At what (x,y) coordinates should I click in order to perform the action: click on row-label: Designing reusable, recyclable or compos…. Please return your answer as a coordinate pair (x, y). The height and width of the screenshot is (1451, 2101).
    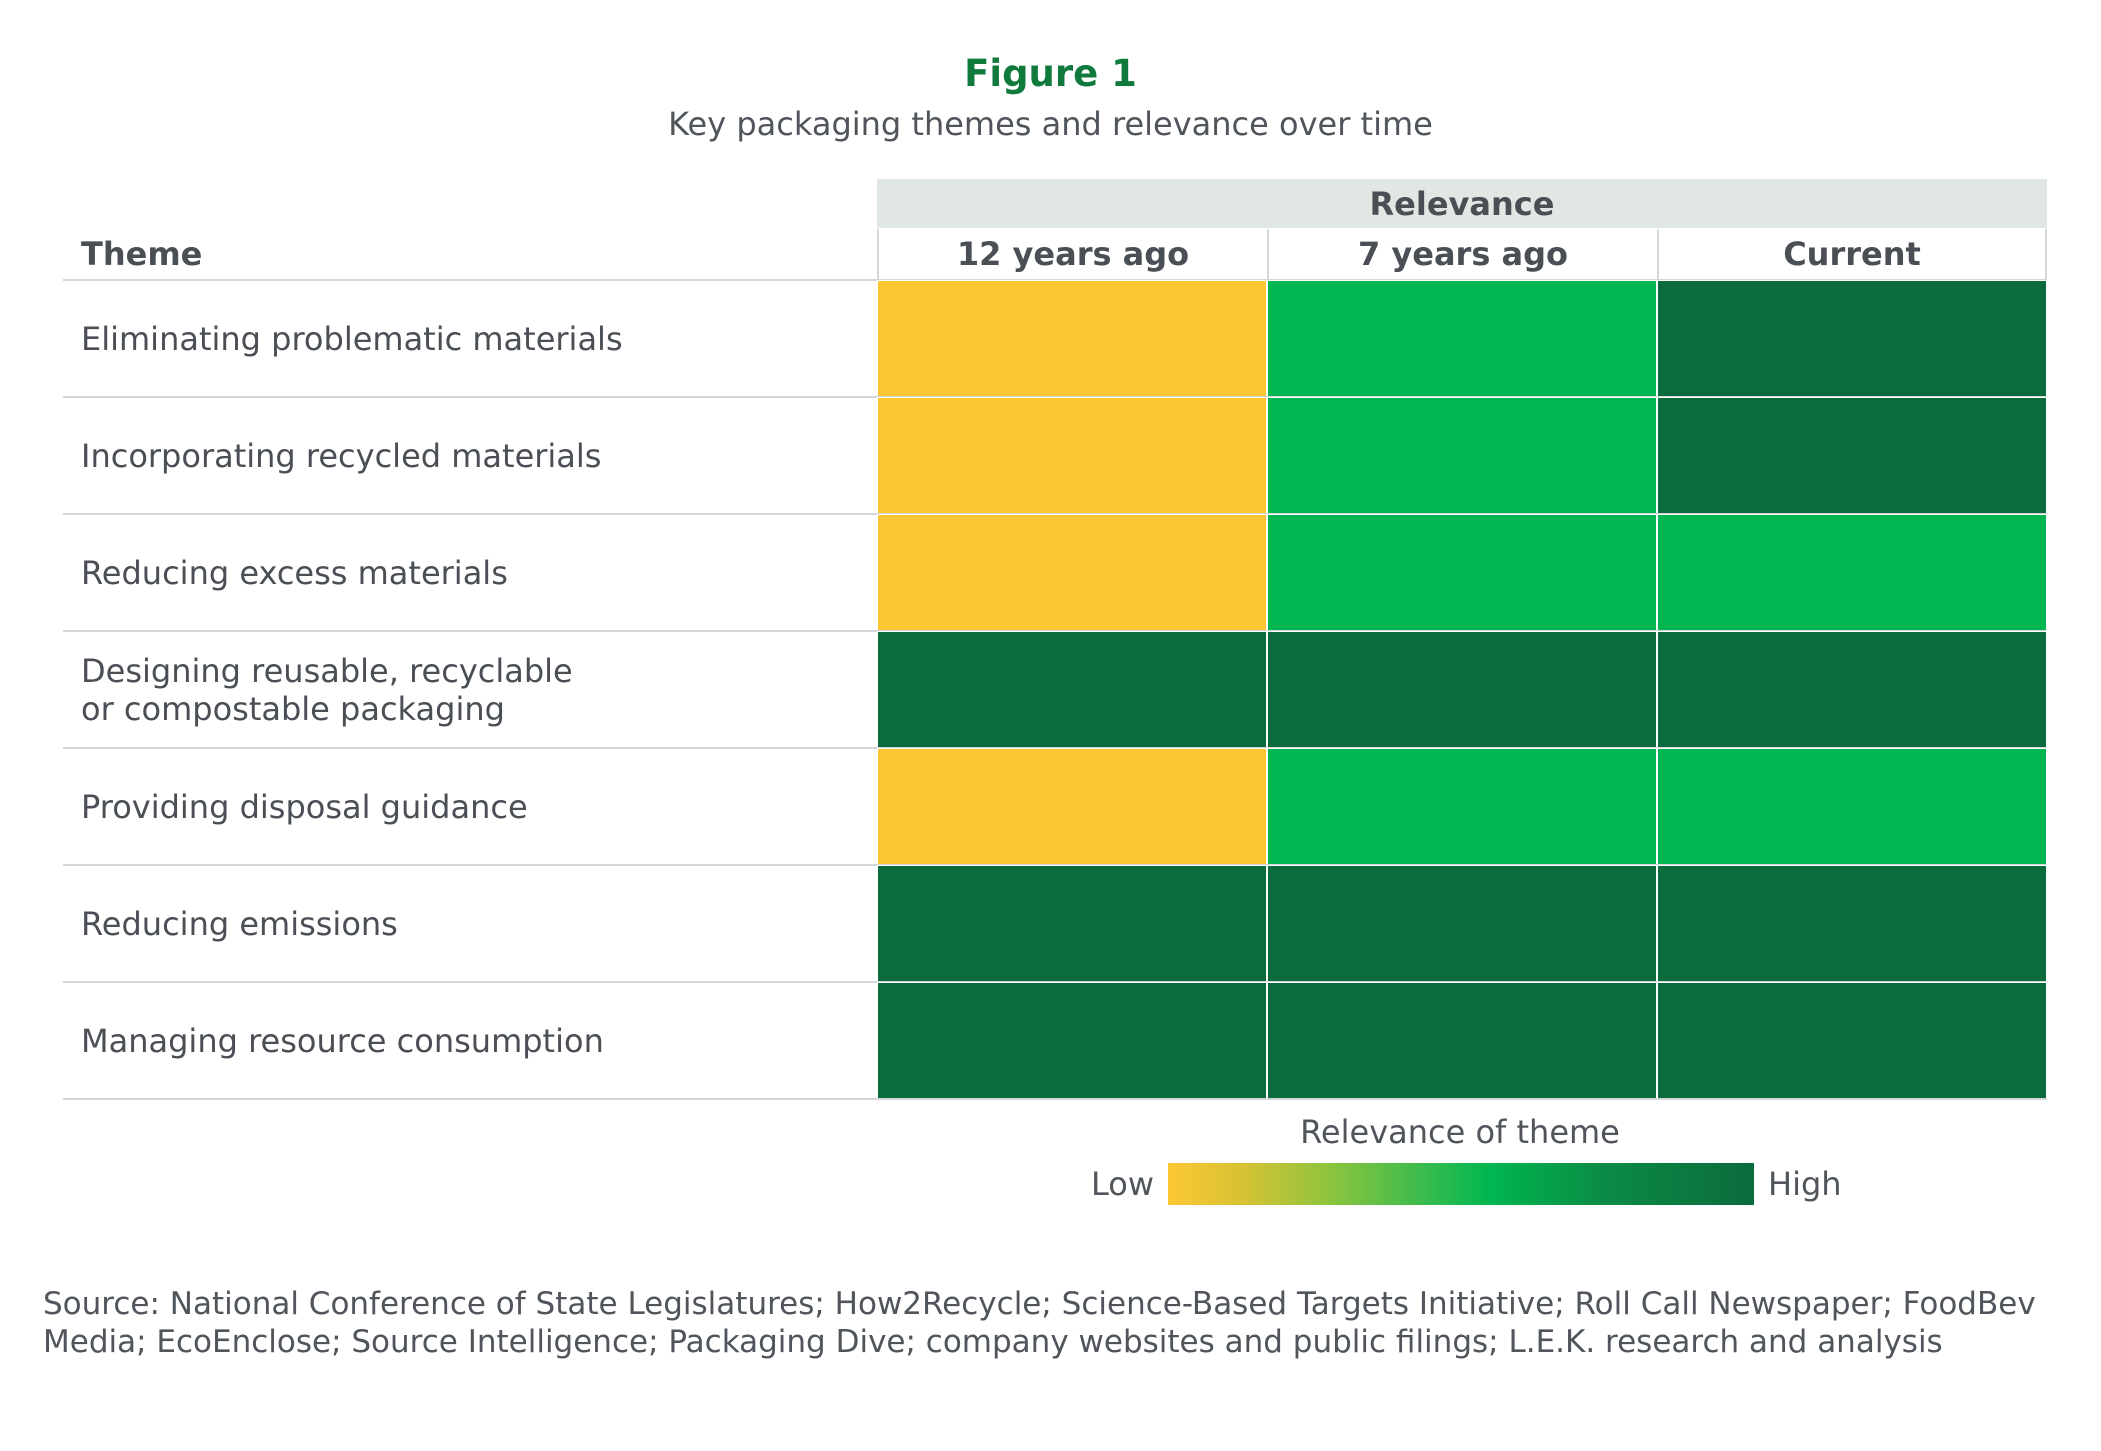
    Looking at the image, I should click on (327, 689).